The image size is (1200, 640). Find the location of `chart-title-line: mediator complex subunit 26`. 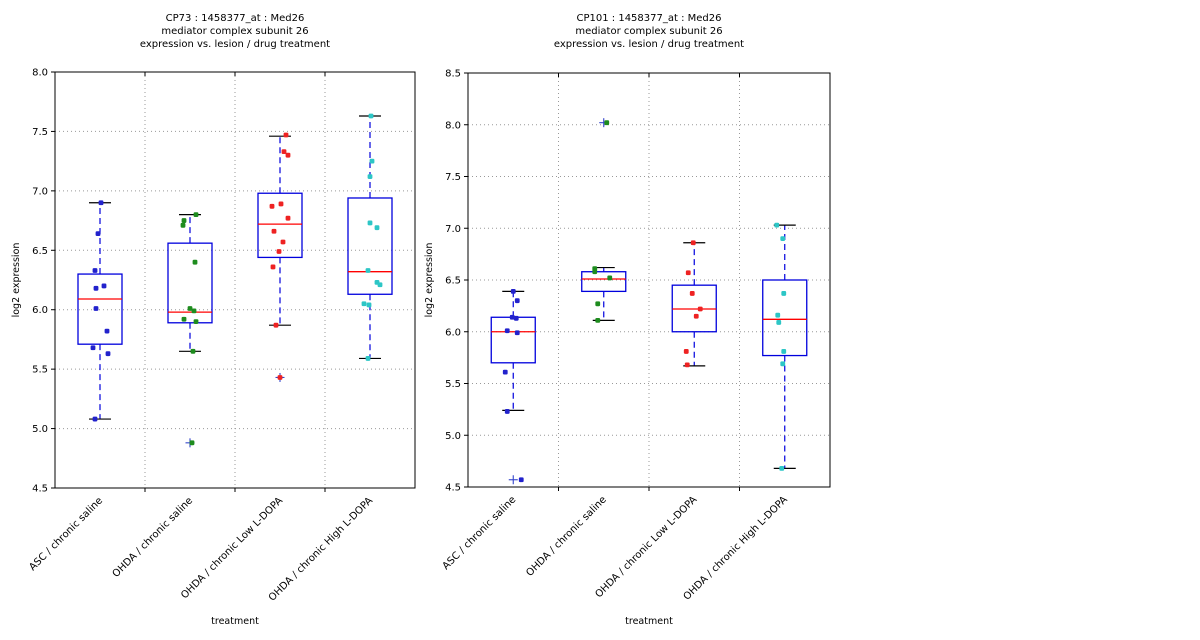

chart-title-line: mediator complex subunit 26 is located at coordinates (234, 31).